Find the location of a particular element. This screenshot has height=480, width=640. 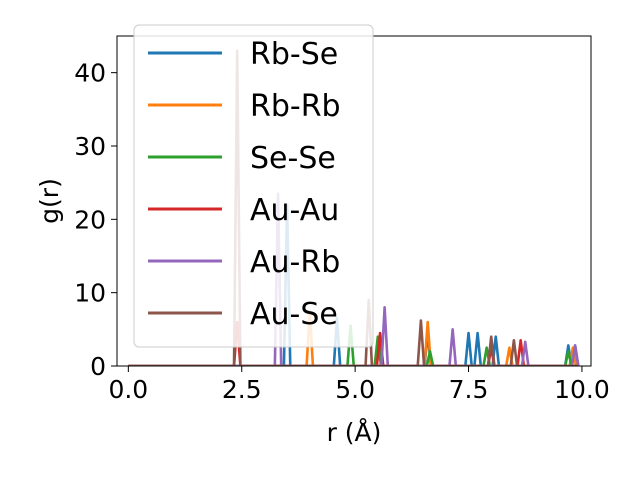

y-tick-label: 10 is located at coordinates (90, 293).